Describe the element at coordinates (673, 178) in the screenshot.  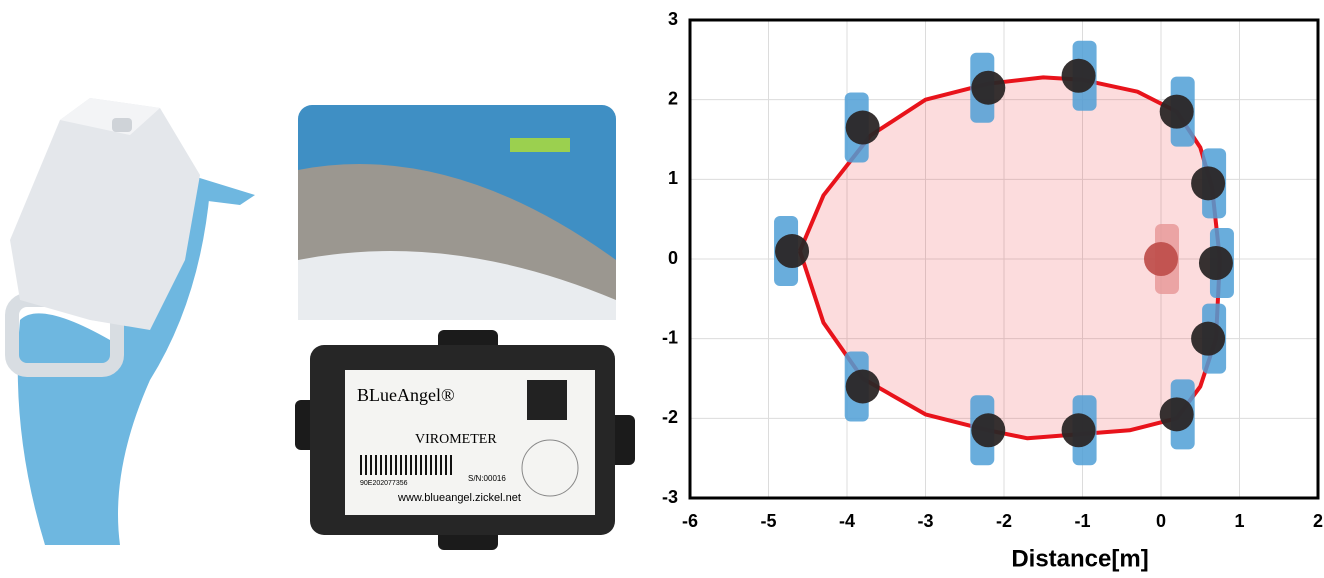
I see `y-tick-label: 1` at that location.